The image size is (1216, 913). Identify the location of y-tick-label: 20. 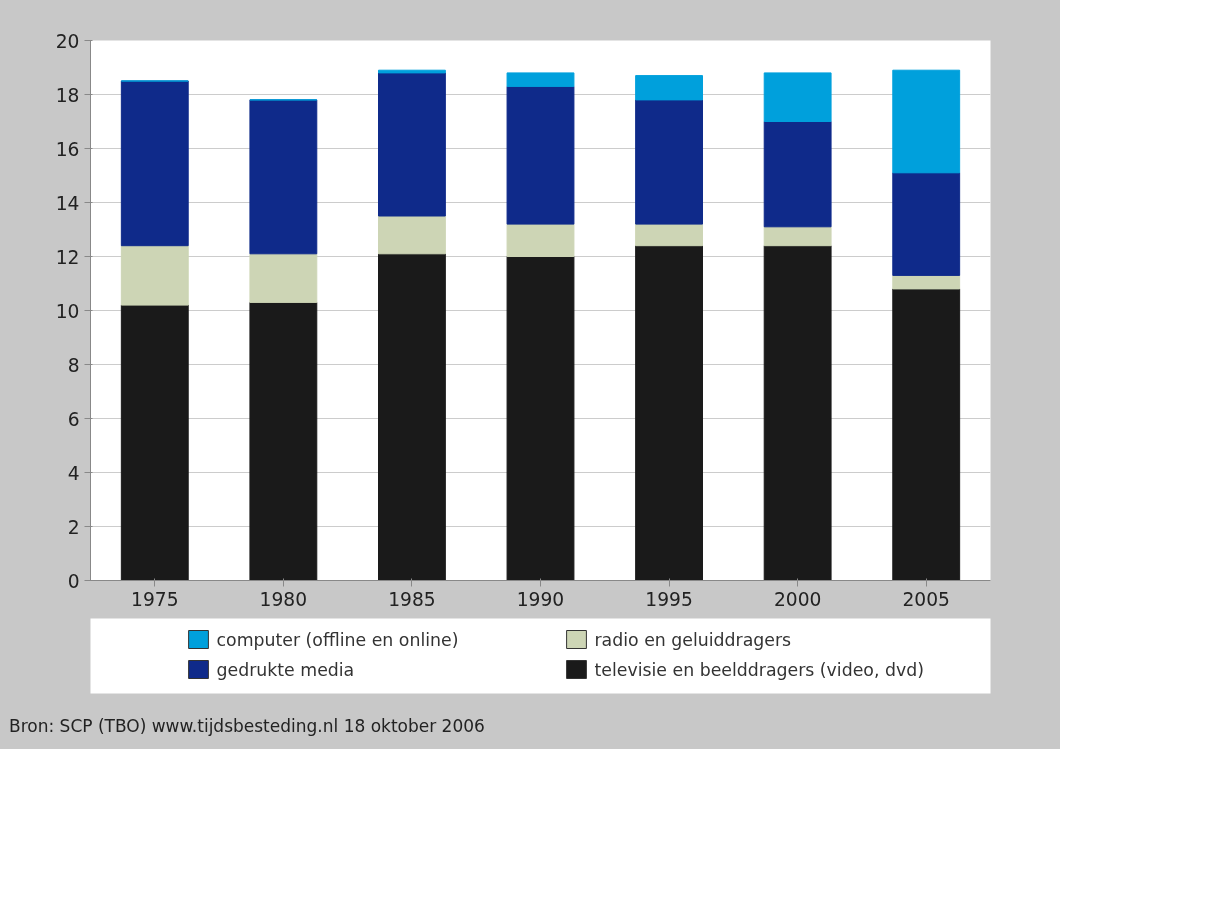
(67, 41).